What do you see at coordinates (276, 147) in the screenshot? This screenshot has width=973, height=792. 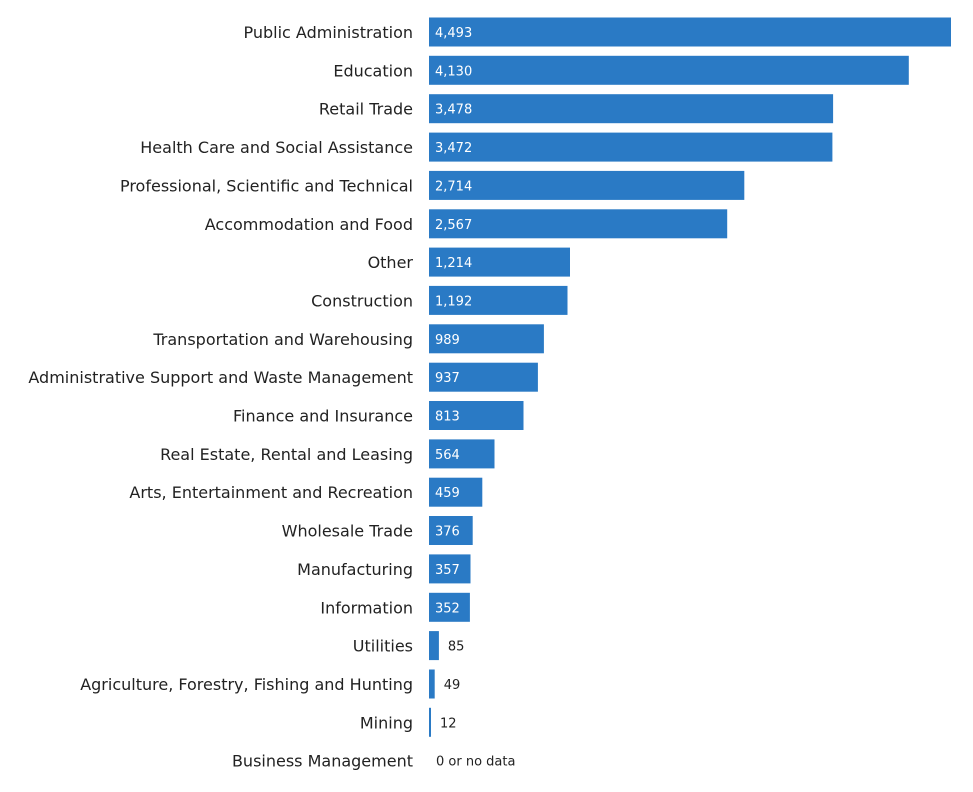 I see `category-label: Health Care and Social Assistance` at bounding box center [276, 147].